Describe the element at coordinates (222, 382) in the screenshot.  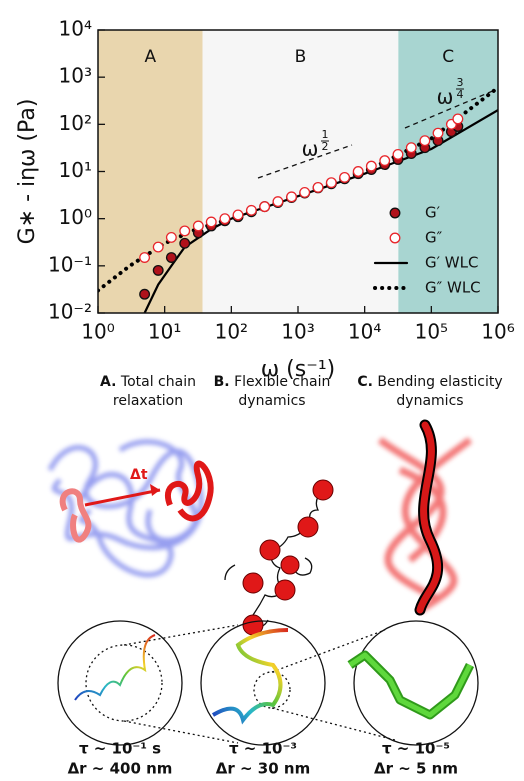
I see `panel-letter: B.` at that location.